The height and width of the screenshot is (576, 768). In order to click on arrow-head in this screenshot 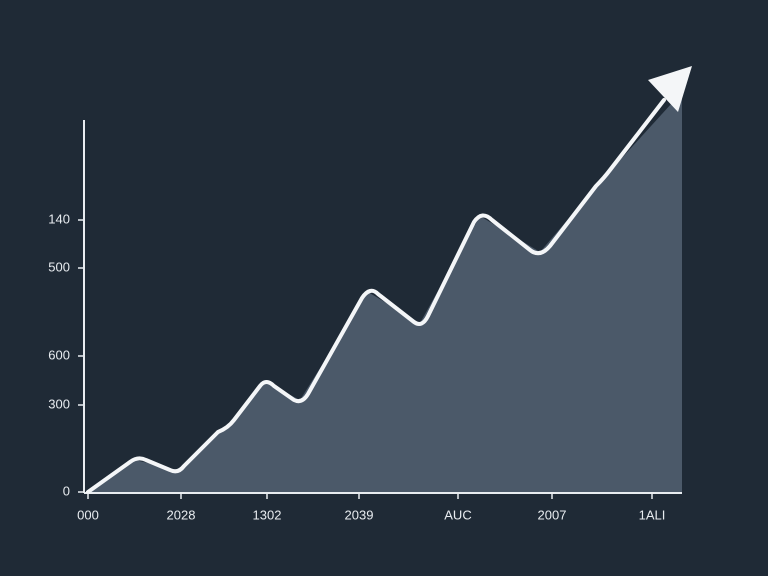, I will do `click(670, 89)`.